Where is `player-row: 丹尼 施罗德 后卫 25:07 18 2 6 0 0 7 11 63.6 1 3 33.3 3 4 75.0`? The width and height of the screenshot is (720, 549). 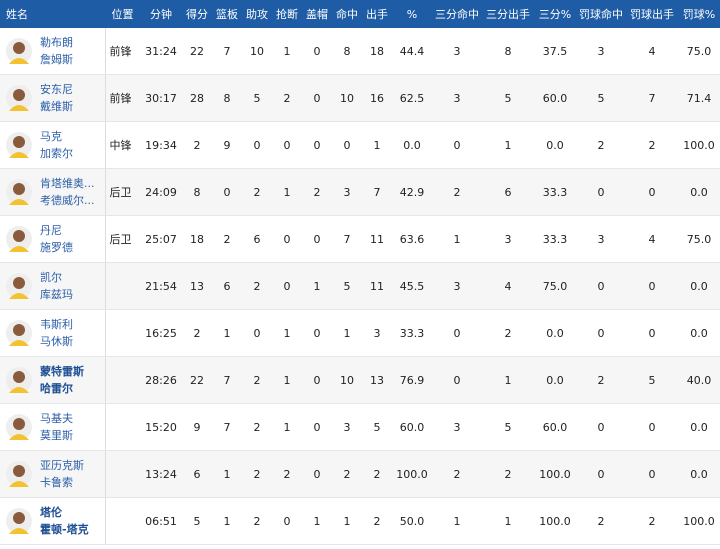 player-row: 丹尼 施罗德 后卫 25:07 18 2 6 0 0 7 11 63.6 1 3 33.3 3 4 75.0 is located at coordinates (360, 239).